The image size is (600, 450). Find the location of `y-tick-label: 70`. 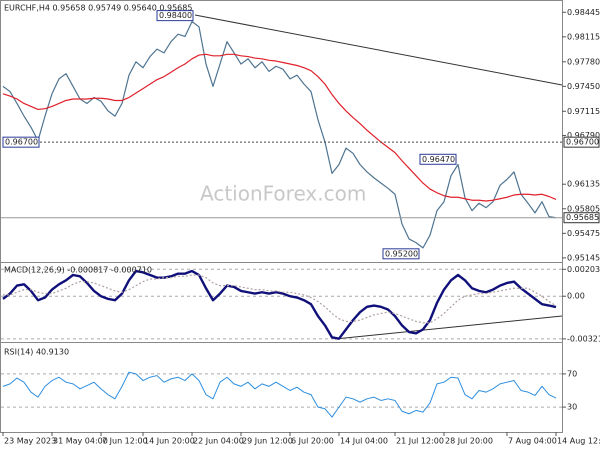

y-tick-label: 70 is located at coordinates (572, 373).